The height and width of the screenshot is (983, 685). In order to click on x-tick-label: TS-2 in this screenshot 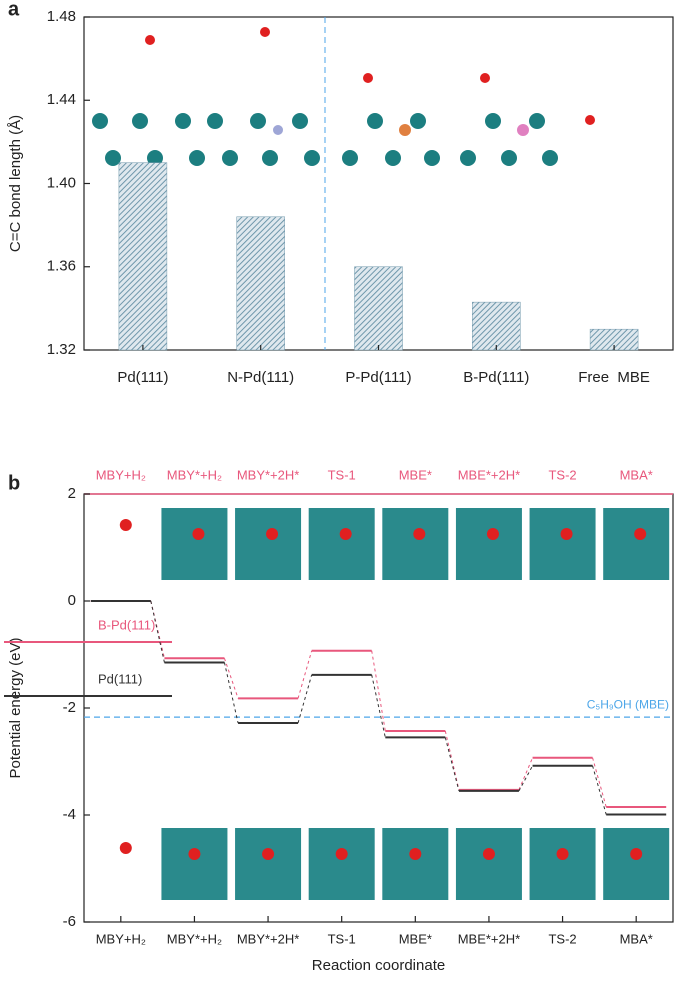, I will do `click(562, 938)`.